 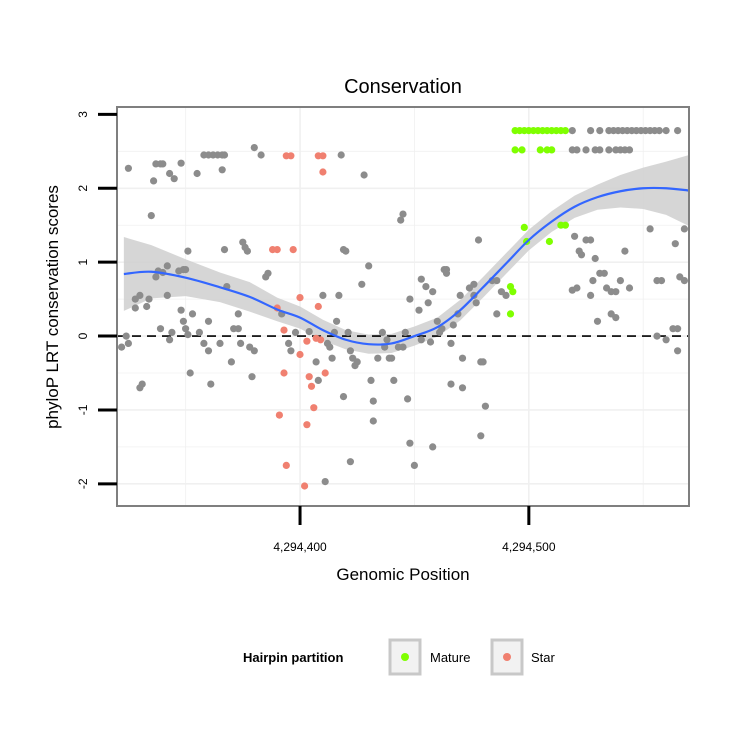 What do you see at coordinates (300, 547) in the screenshot?
I see `x-tick-label: 4,294,400` at bounding box center [300, 547].